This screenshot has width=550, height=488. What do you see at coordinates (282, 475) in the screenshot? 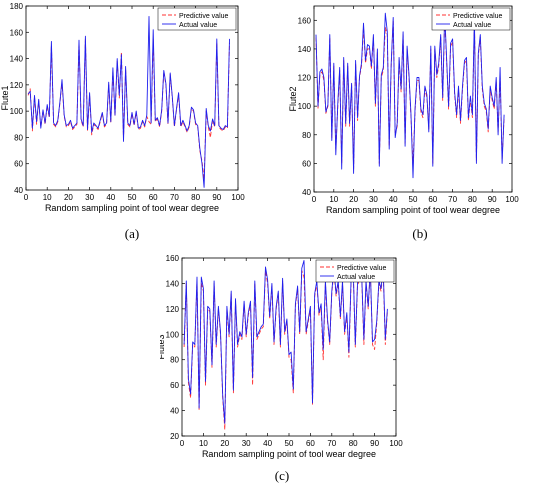
I see `panel-label-c: (c)` at bounding box center [282, 475].